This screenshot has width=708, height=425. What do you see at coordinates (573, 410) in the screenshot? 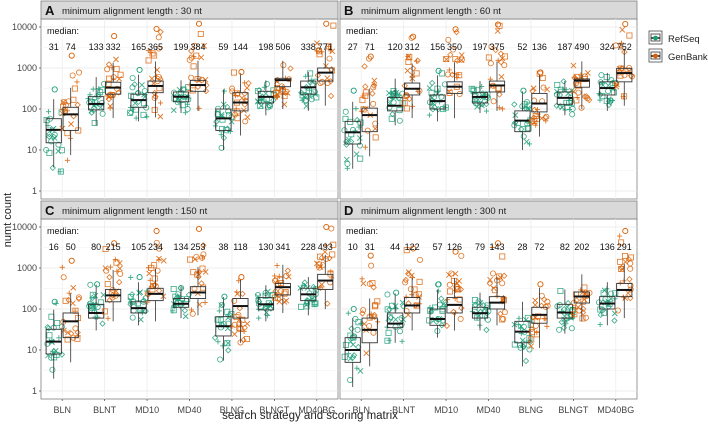
I see `x-tick-label: BLNGT` at bounding box center [573, 410].